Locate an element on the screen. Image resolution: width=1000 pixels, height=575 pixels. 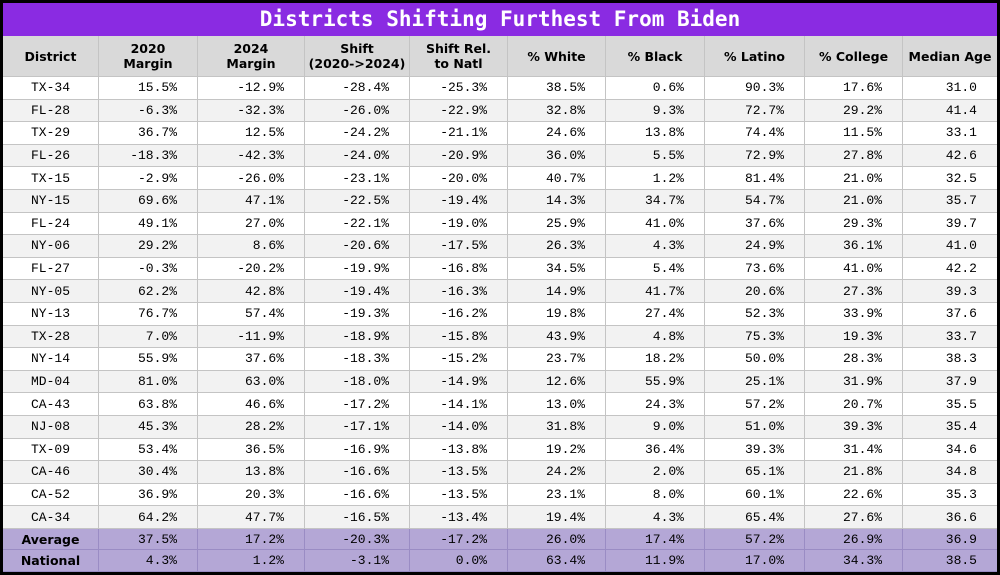
table-cell: -26.0% is located at coordinates (357, 111).